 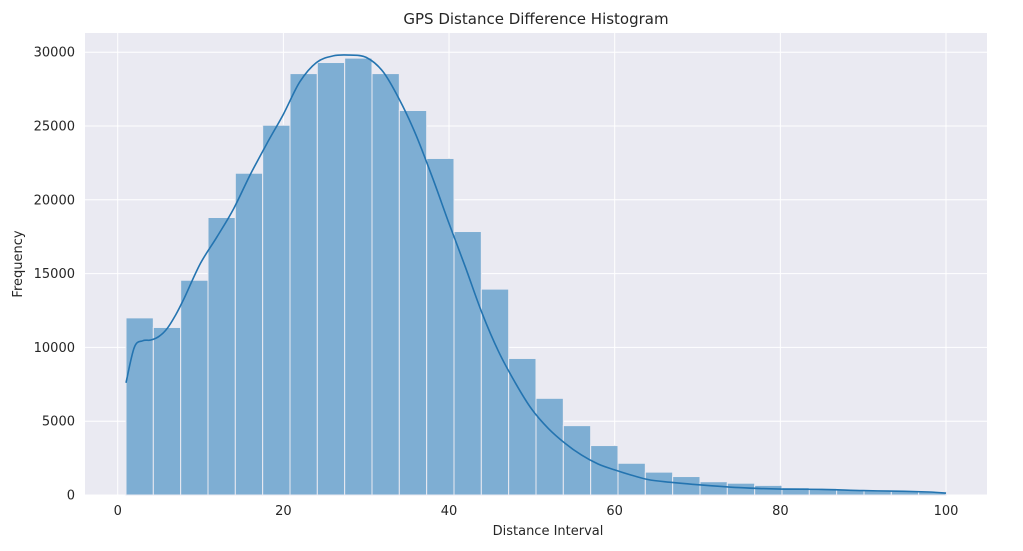 What do you see at coordinates (54, 348) in the screenshot?
I see `y-tick-label: 10000` at bounding box center [54, 348].